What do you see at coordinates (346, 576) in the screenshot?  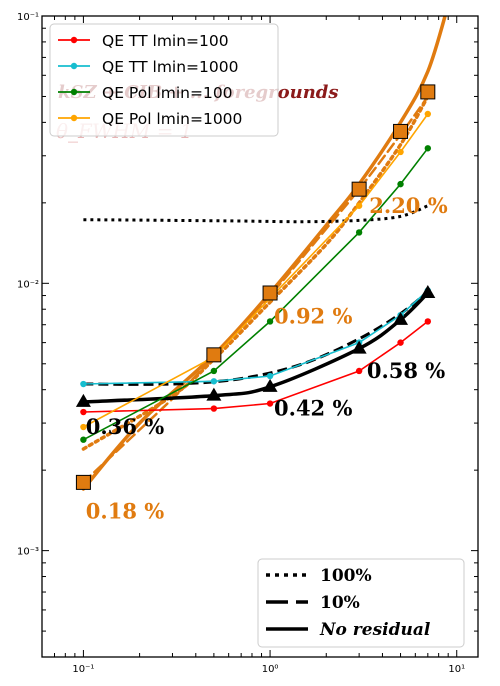 I see `legend-bottom-label: 100%` at bounding box center [346, 576].